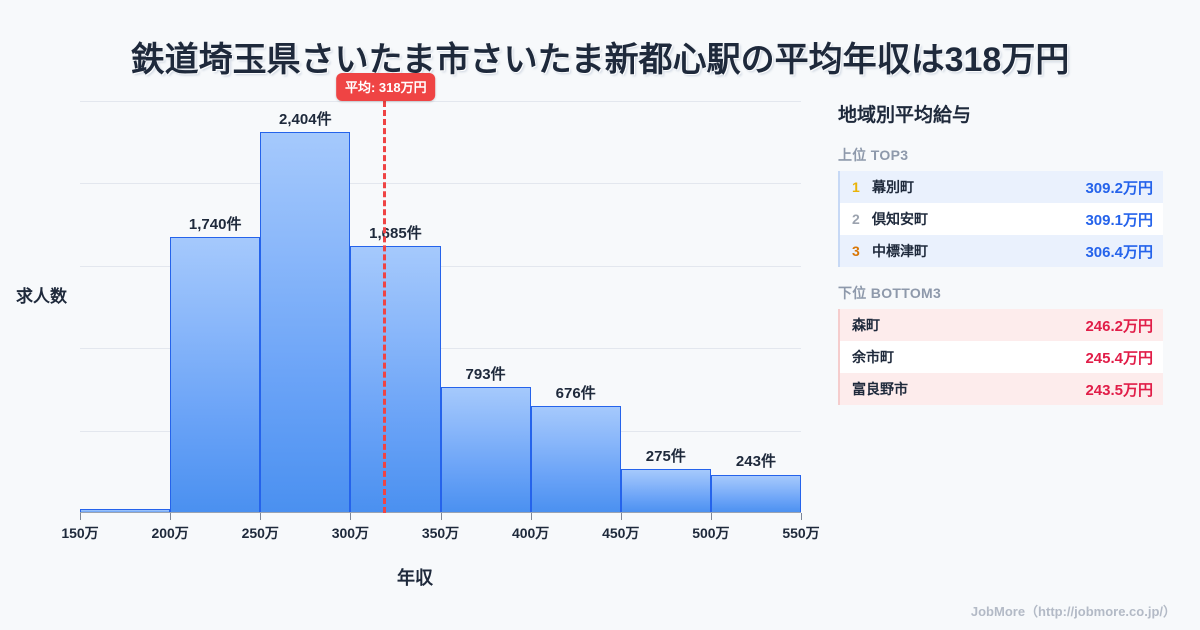 Image resolution: width=1200 pixels, height=630 pixels. What do you see at coordinates (856, 251) in the screenshot?
I see `rank-number: 3` at bounding box center [856, 251].